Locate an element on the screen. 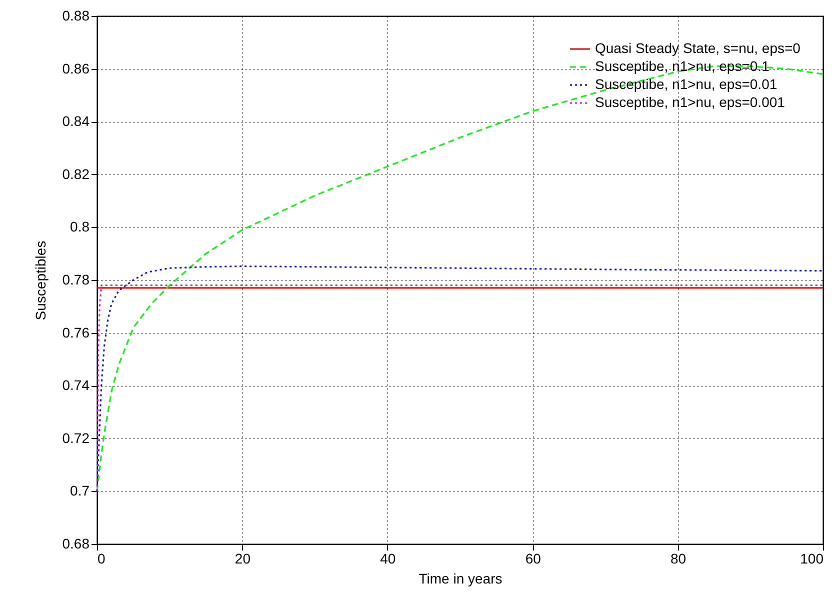 This screenshot has width=840, height=598. legend-label: Quasi Steady State, s=nu, eps=0 is located at coordinates (698, 48).